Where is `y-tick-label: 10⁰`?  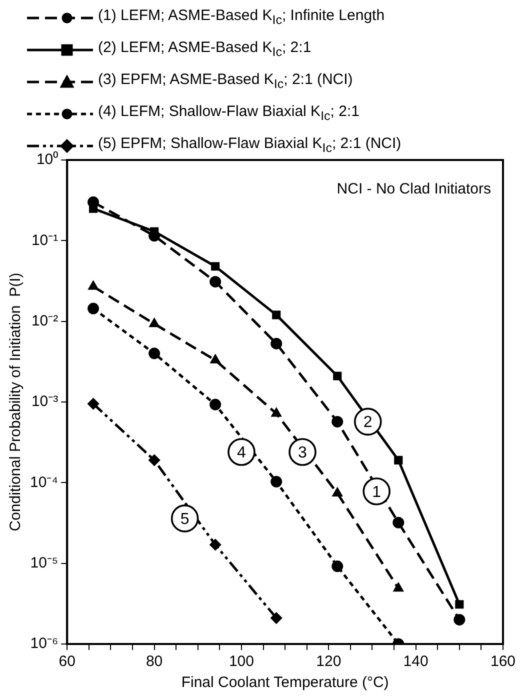 y-tick-label: 10⁰ is located at coordinates (47, 159).